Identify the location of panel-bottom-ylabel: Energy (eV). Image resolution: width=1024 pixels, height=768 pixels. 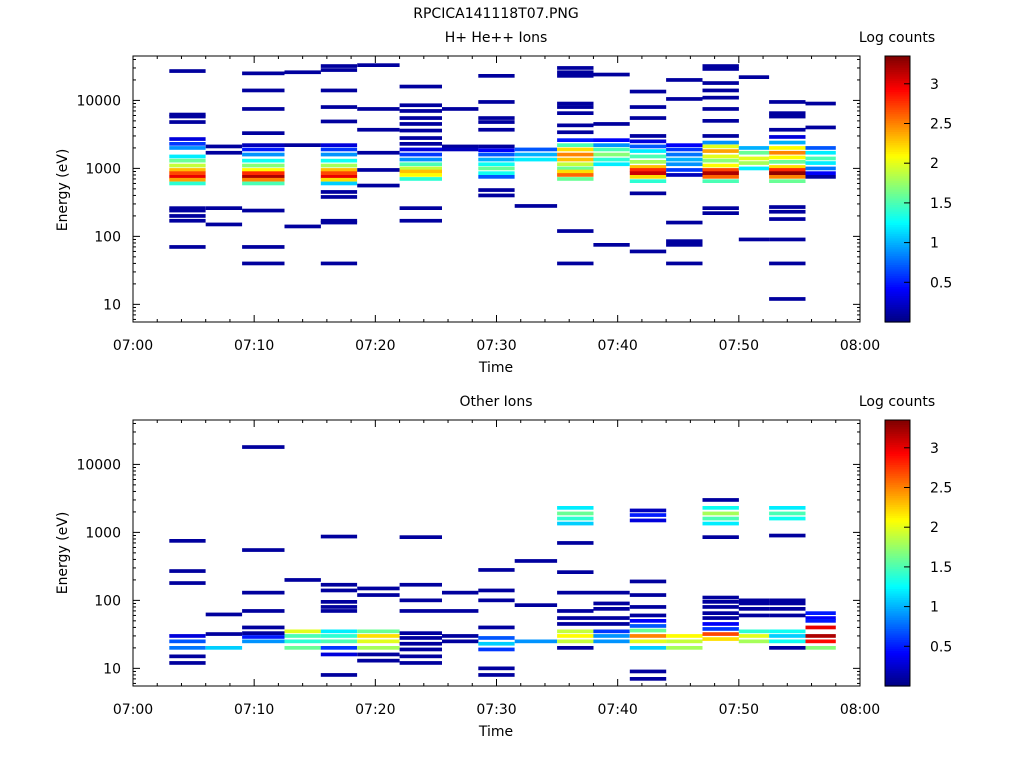
(63, 553).